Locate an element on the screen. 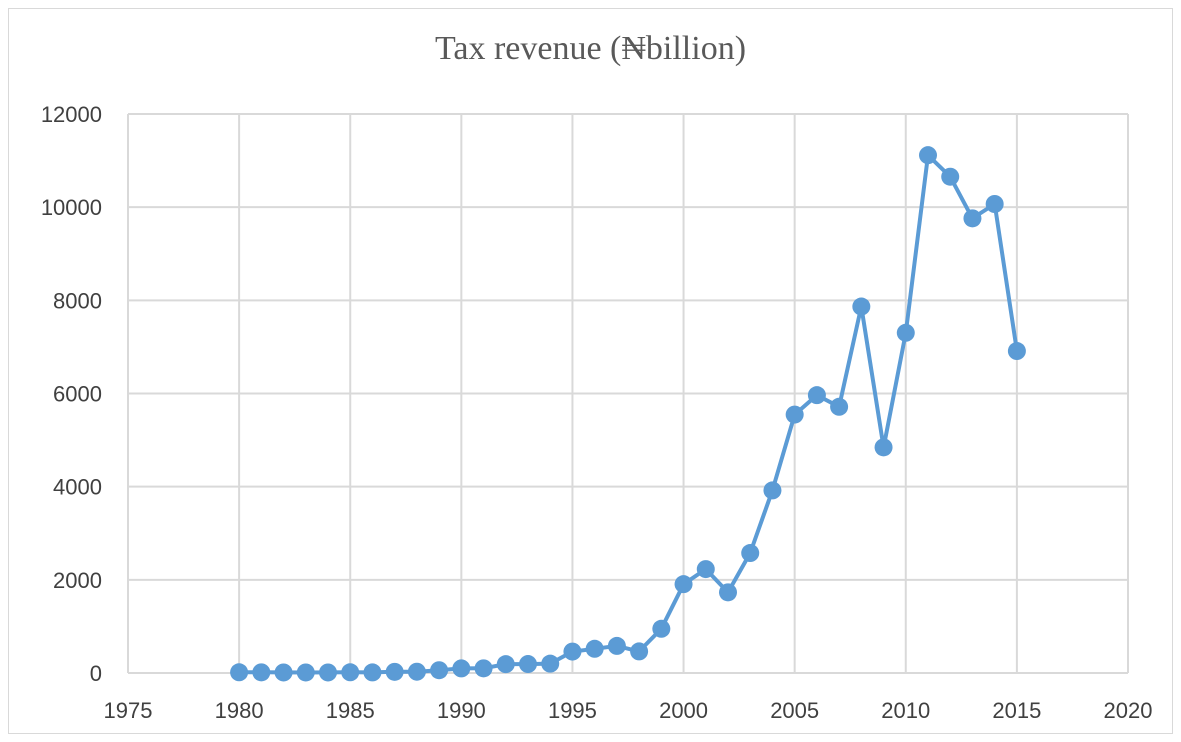 The width and height of the screenshot is (1181, 742). x-tick-label: 2010 is located at coordinates (905, 710).